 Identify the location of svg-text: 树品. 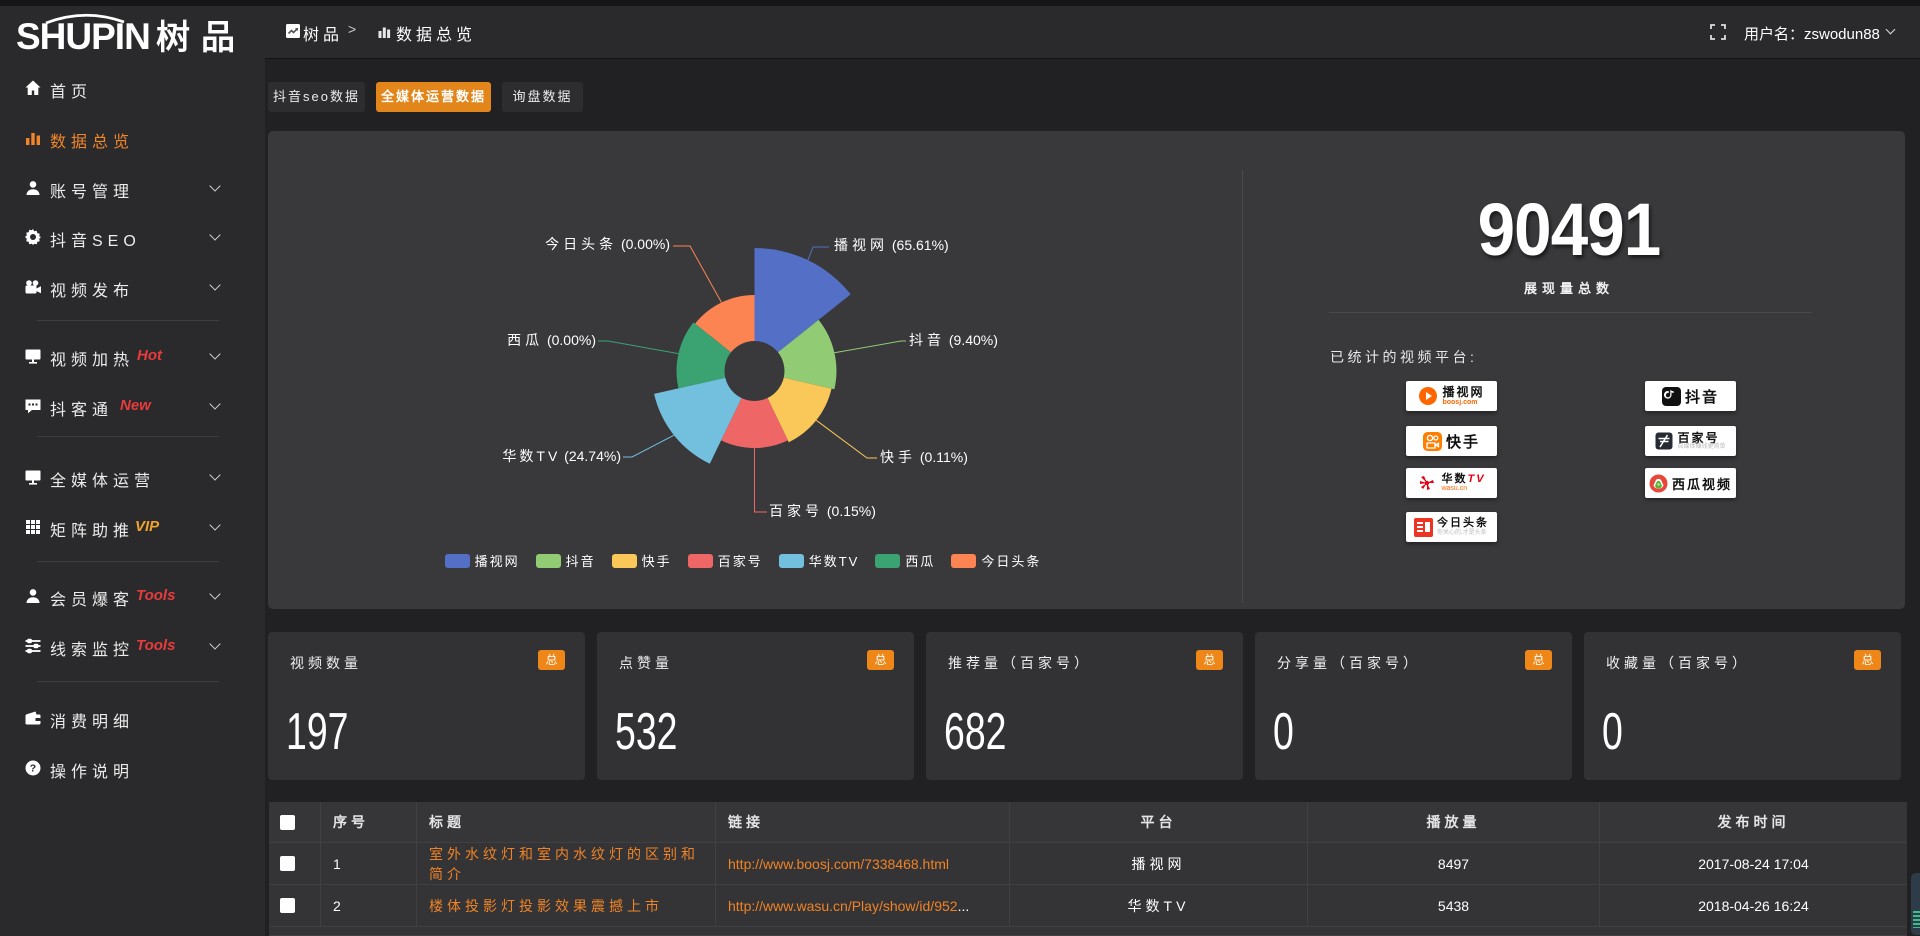
(201, 38).